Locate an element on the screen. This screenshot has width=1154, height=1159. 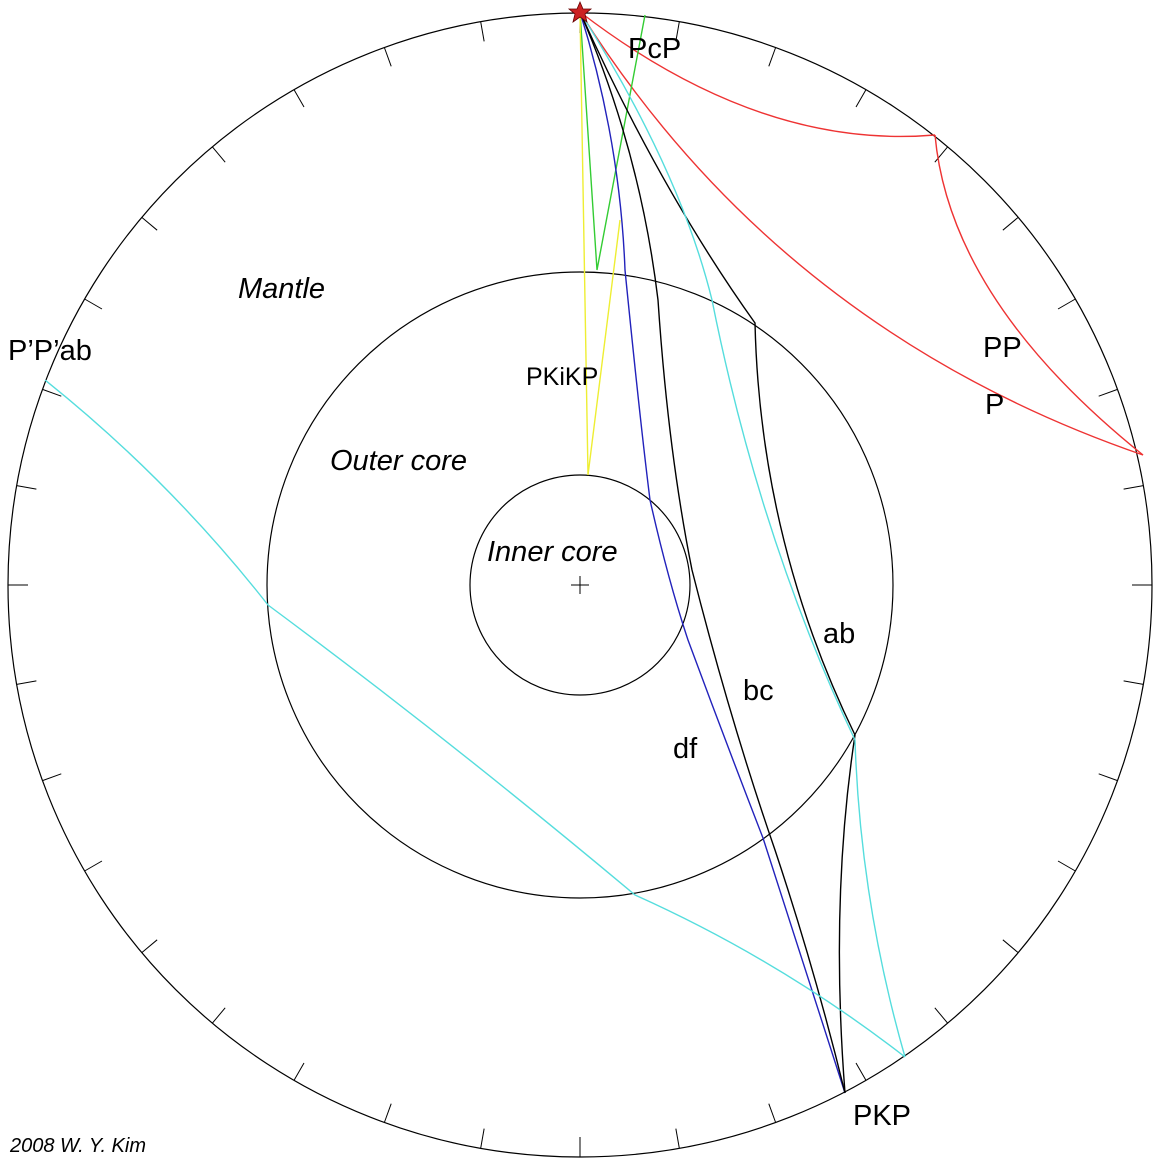
ray-pcp is located at coordinates (612, 141).